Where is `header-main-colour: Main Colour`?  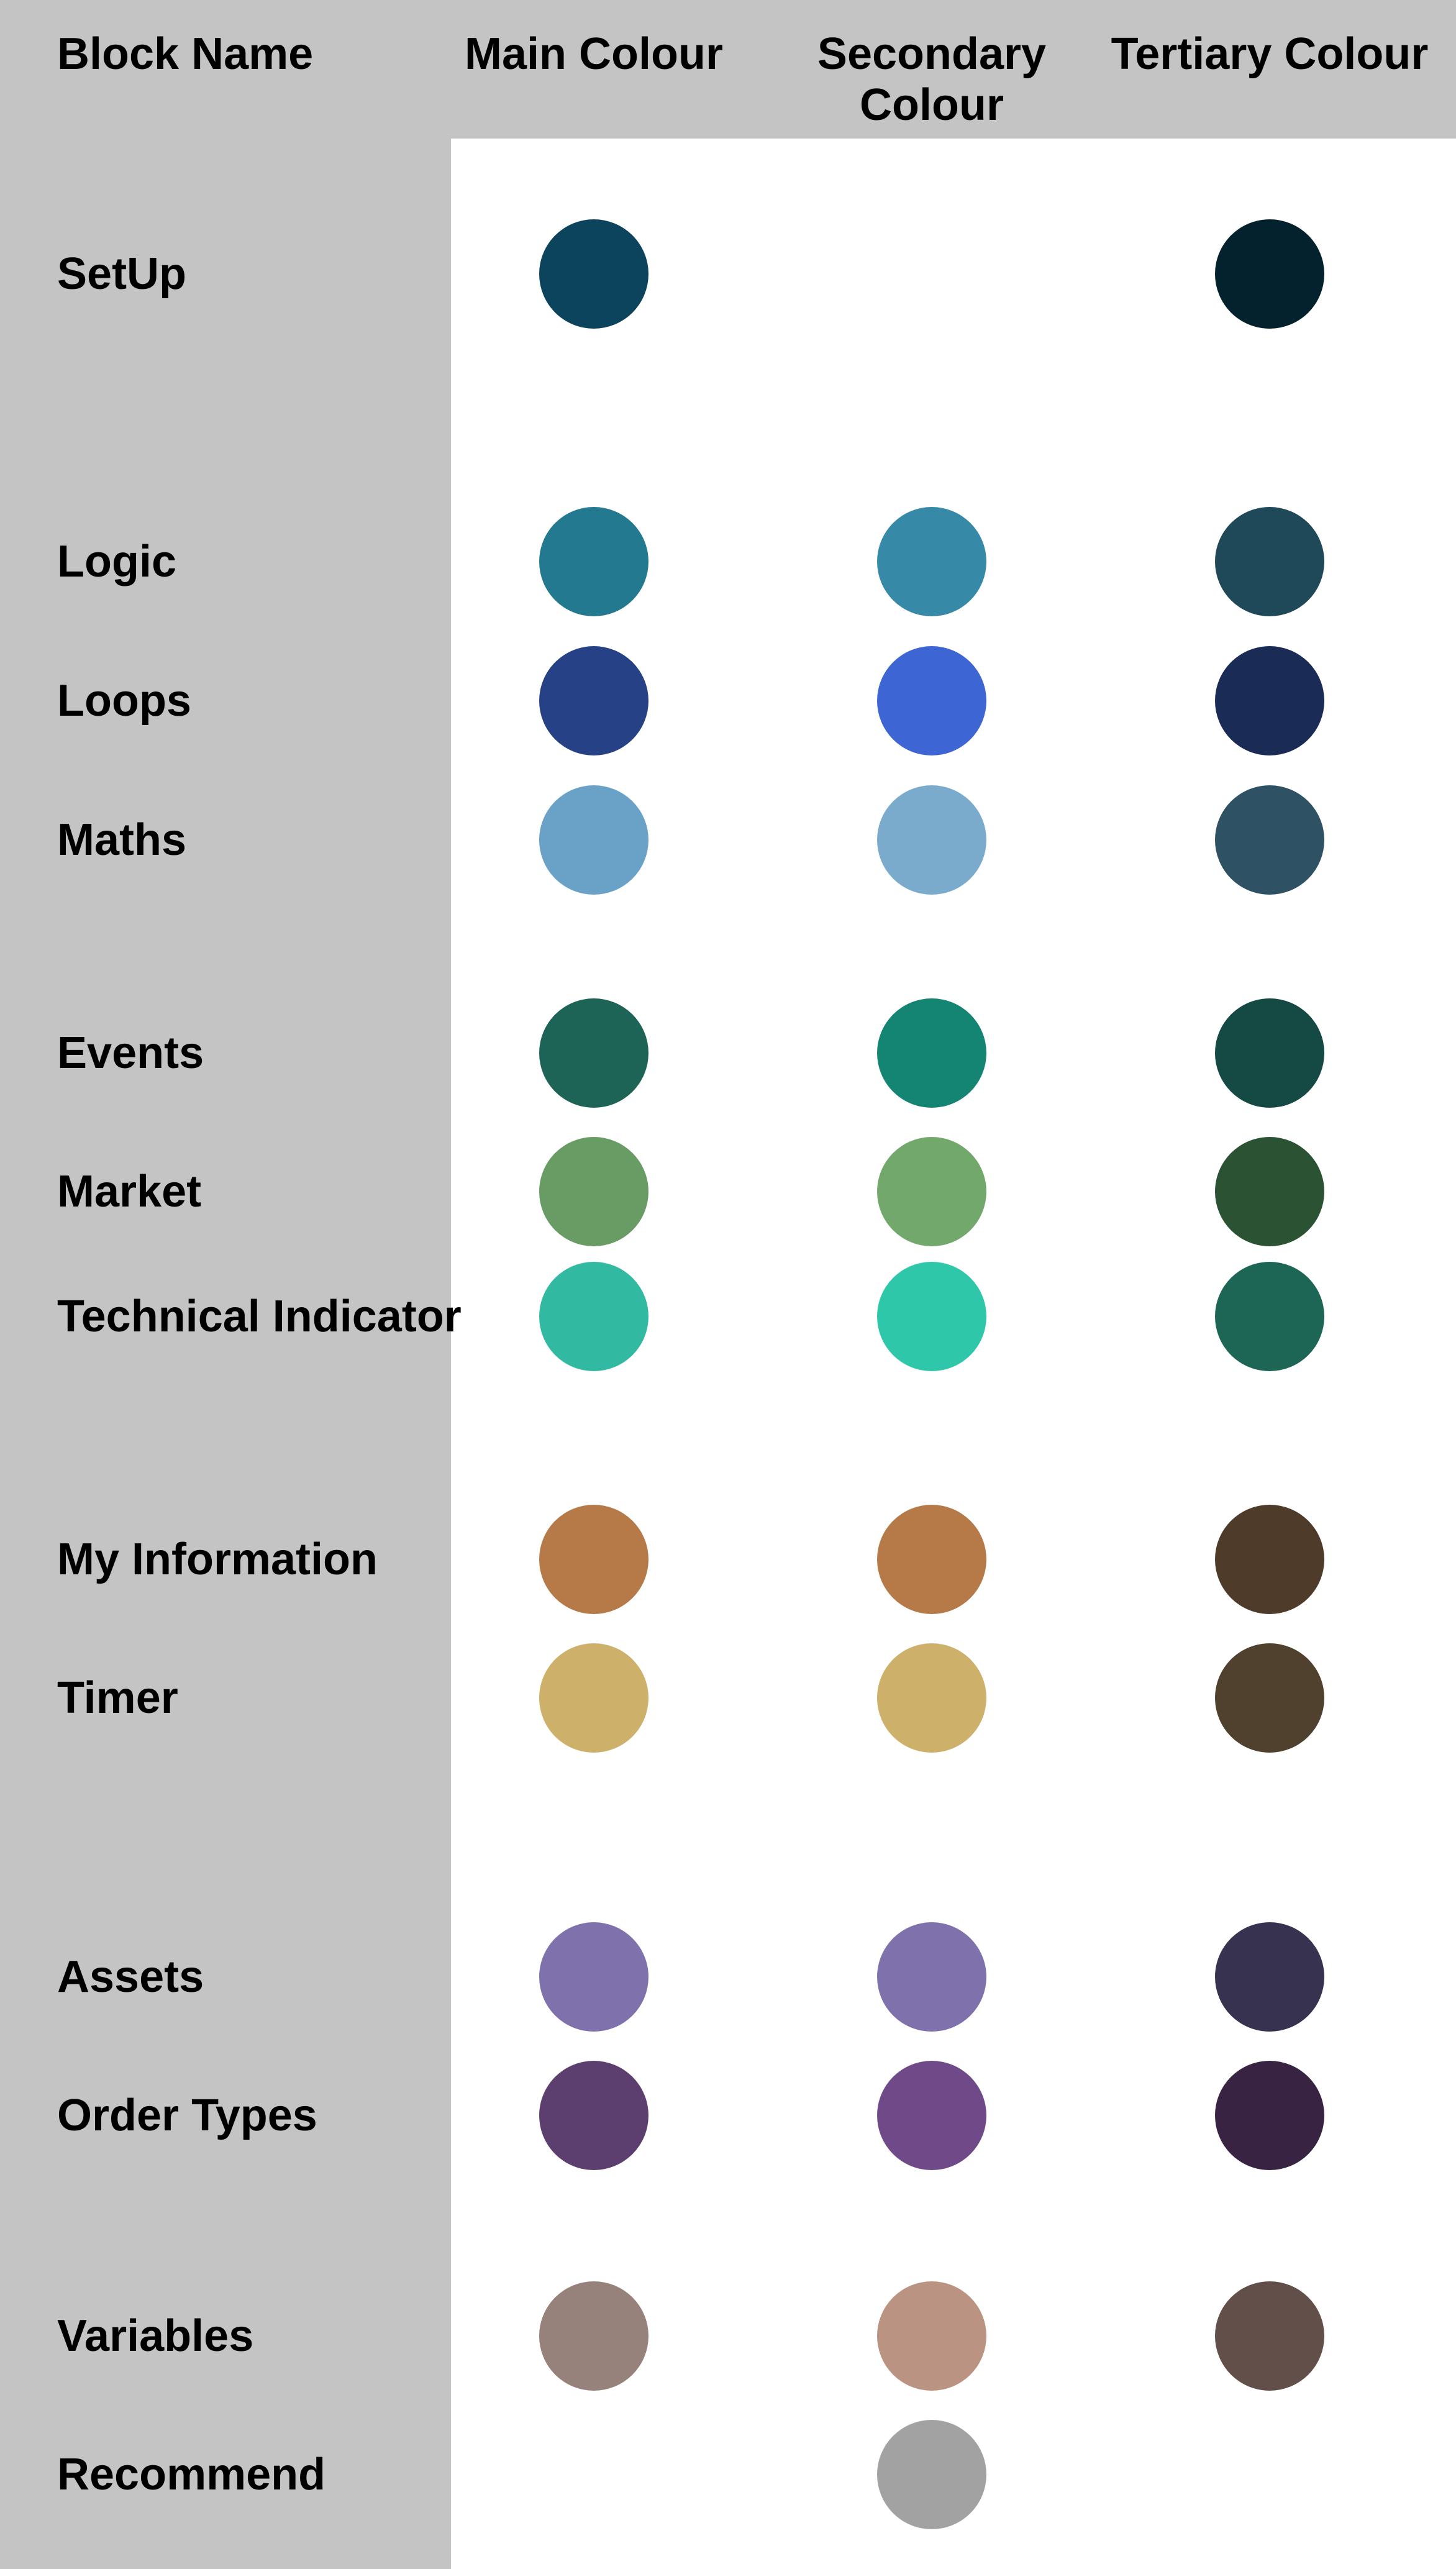 header-main-colour: Main Colour is located at coordinates (594, 54).